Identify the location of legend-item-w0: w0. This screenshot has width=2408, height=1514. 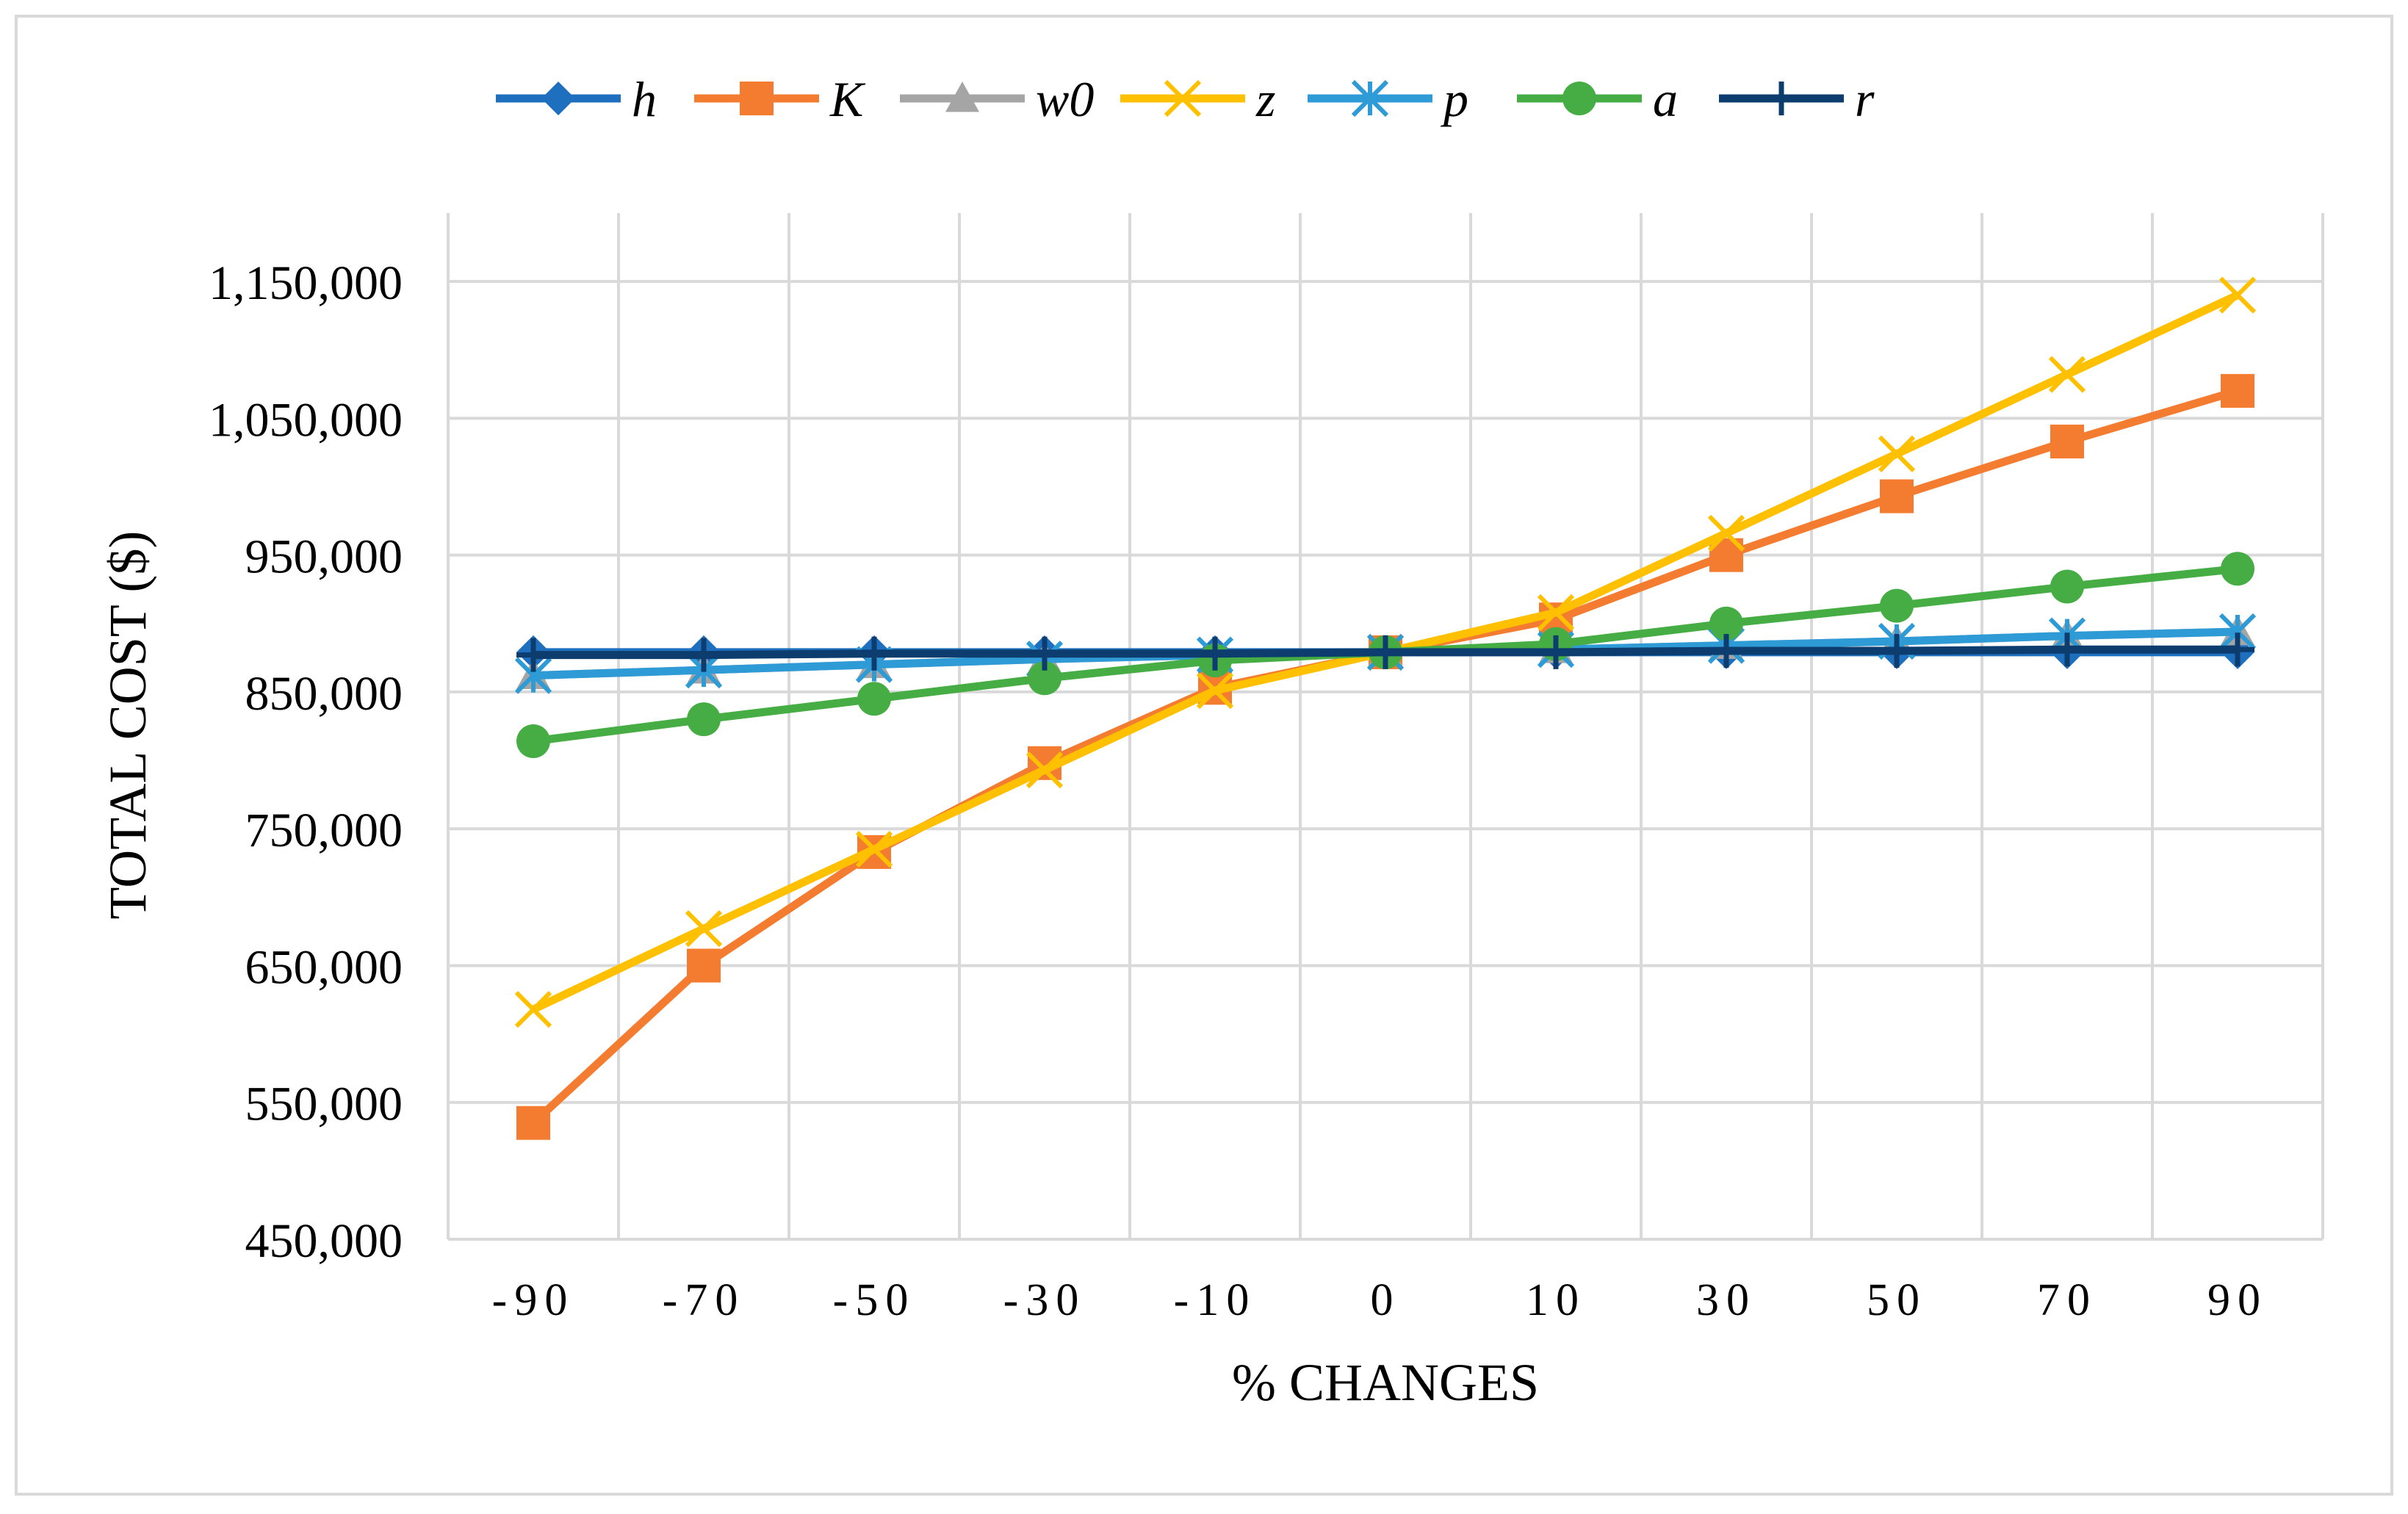
(997, 99).